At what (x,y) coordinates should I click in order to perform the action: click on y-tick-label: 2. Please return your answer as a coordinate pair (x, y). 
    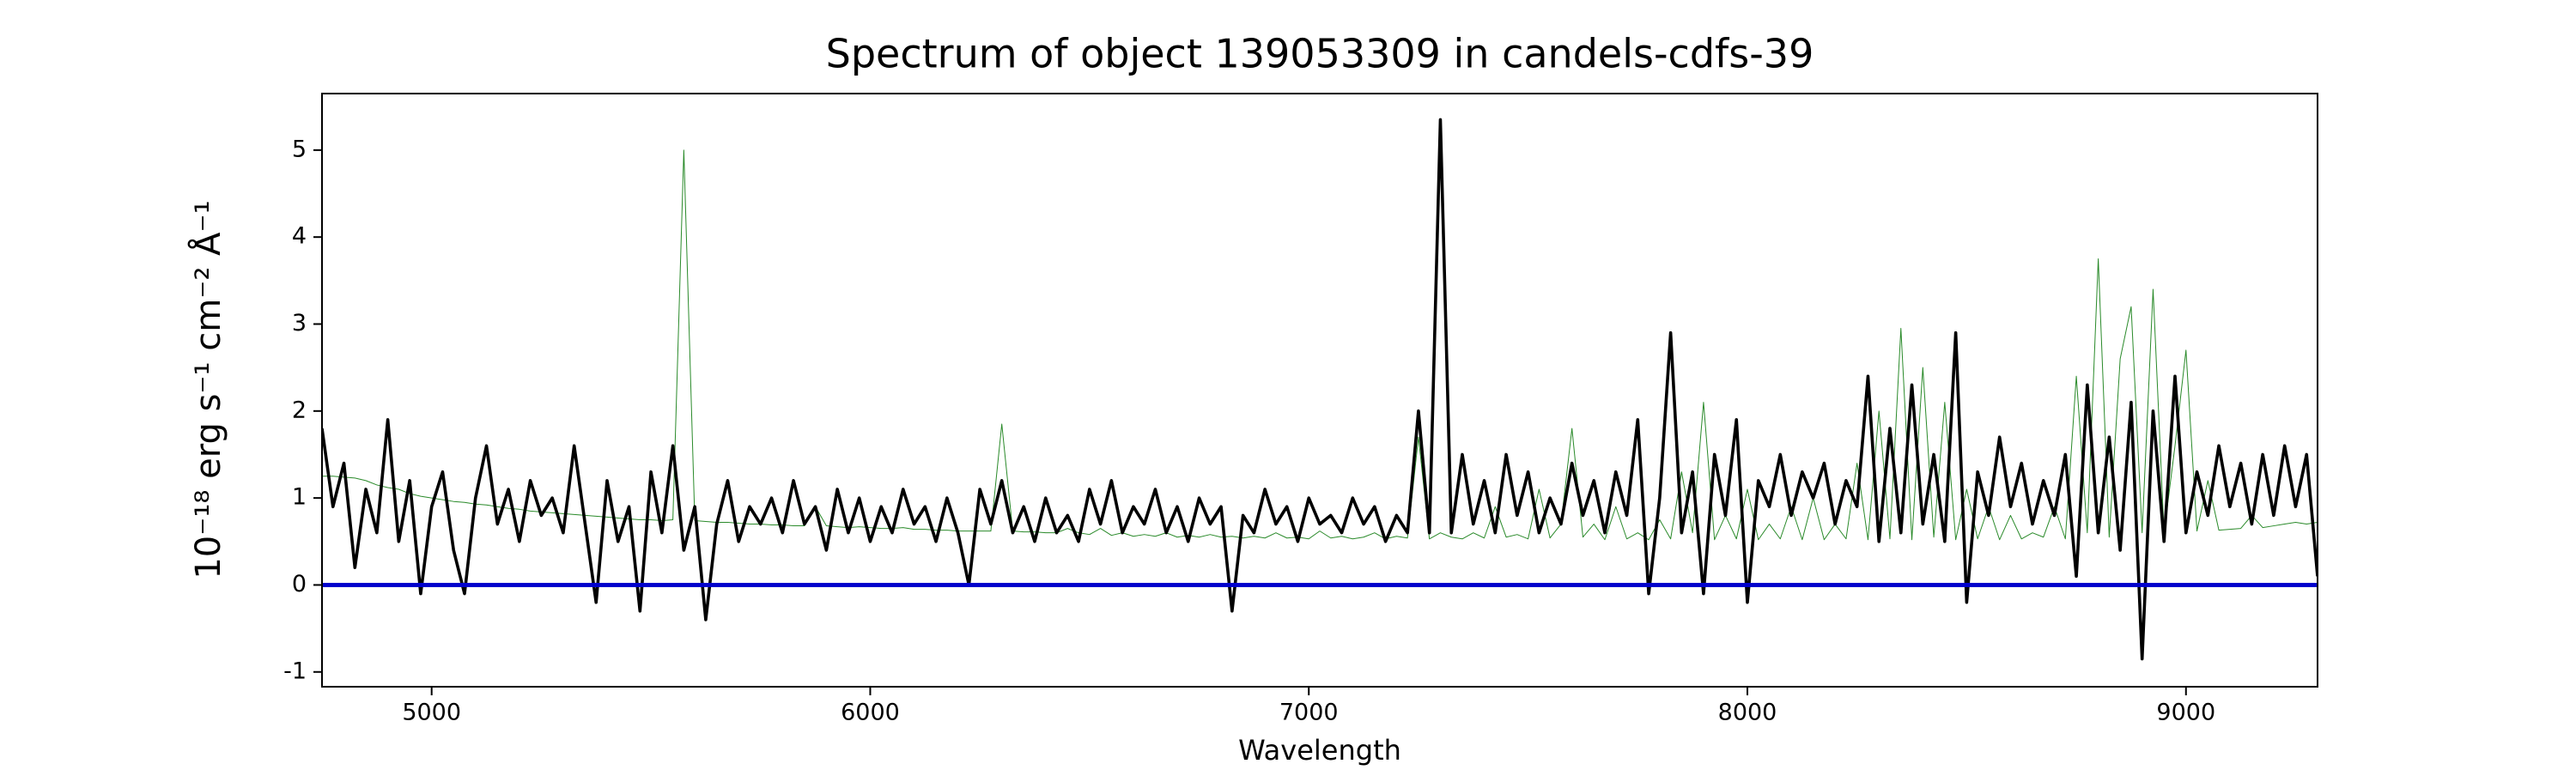
    Looking at the image, I should click on (300, 410).